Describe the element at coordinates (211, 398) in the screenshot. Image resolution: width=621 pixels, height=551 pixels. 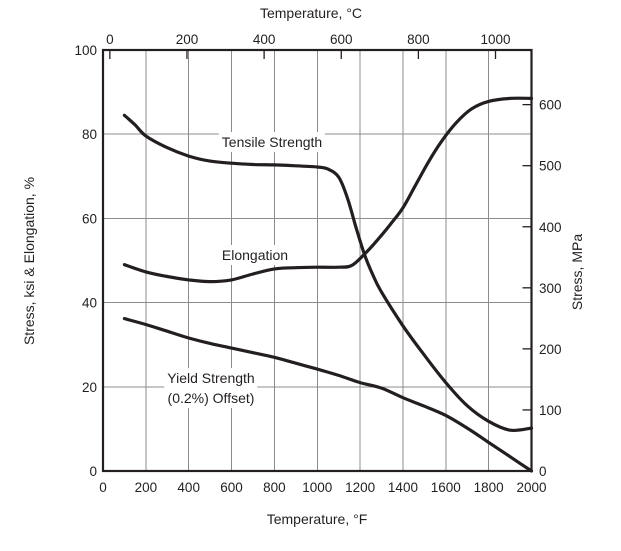
I see `yield-strength-label-line2: (0.2%) Offset)` at that location.